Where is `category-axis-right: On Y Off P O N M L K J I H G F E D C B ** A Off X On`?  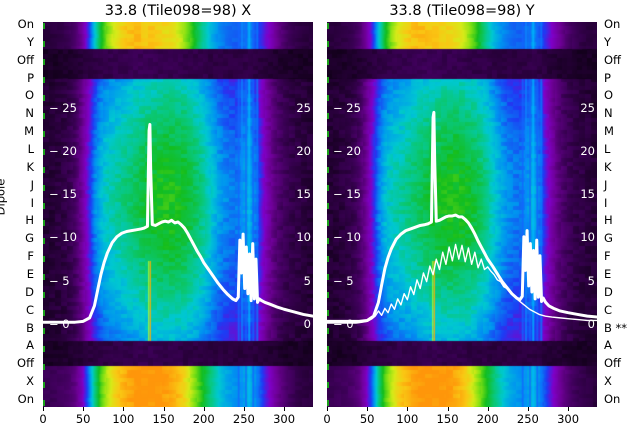
category-axis-right: On Y Off P O N M L K J I H G F E D C B ** A Off X On is located at coordinates (620, 212).